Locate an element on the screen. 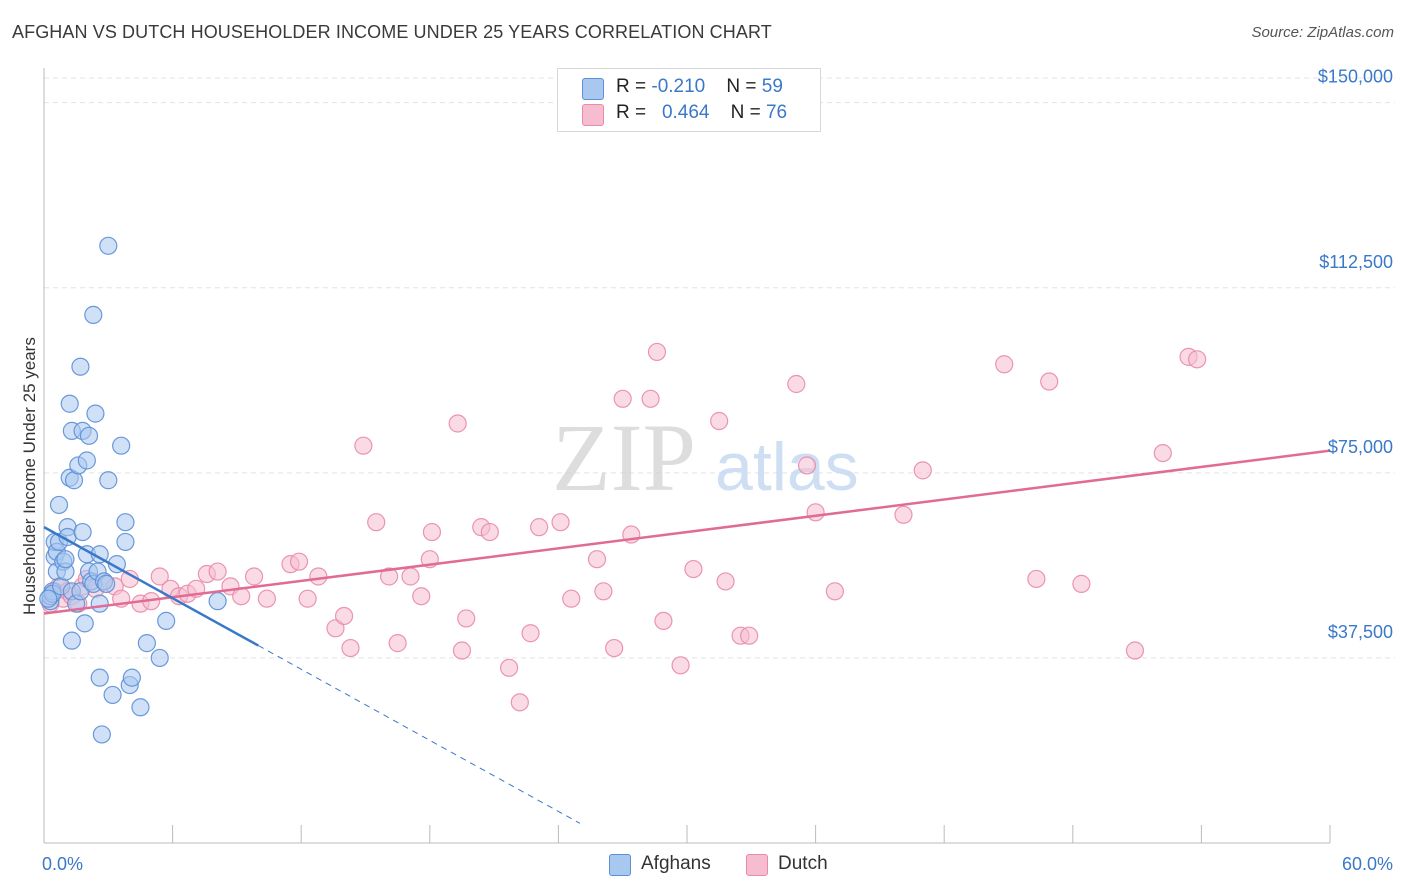 This screenshot has width=1406, height=892. legend-r-value-afghan: -0.210 is located at coordinates (678, 86).